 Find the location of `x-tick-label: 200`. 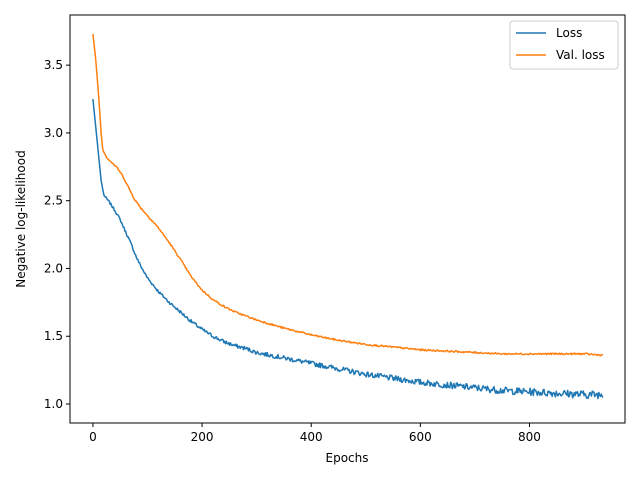

x-tick-label: 200 is located at coordinates (202, 437).